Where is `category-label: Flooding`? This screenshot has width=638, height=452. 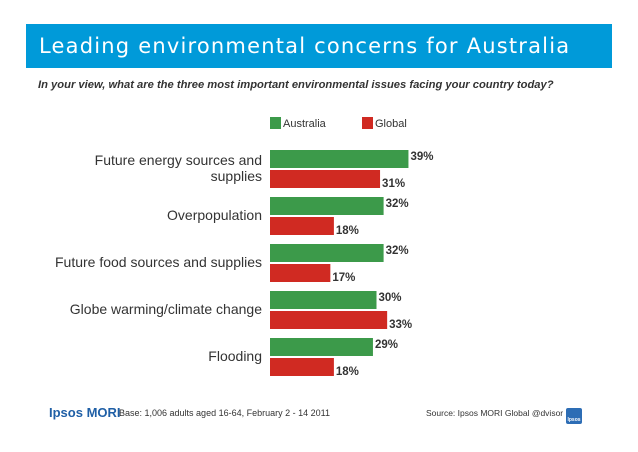 category-label: Flooding is located at coordinates (235, 356).